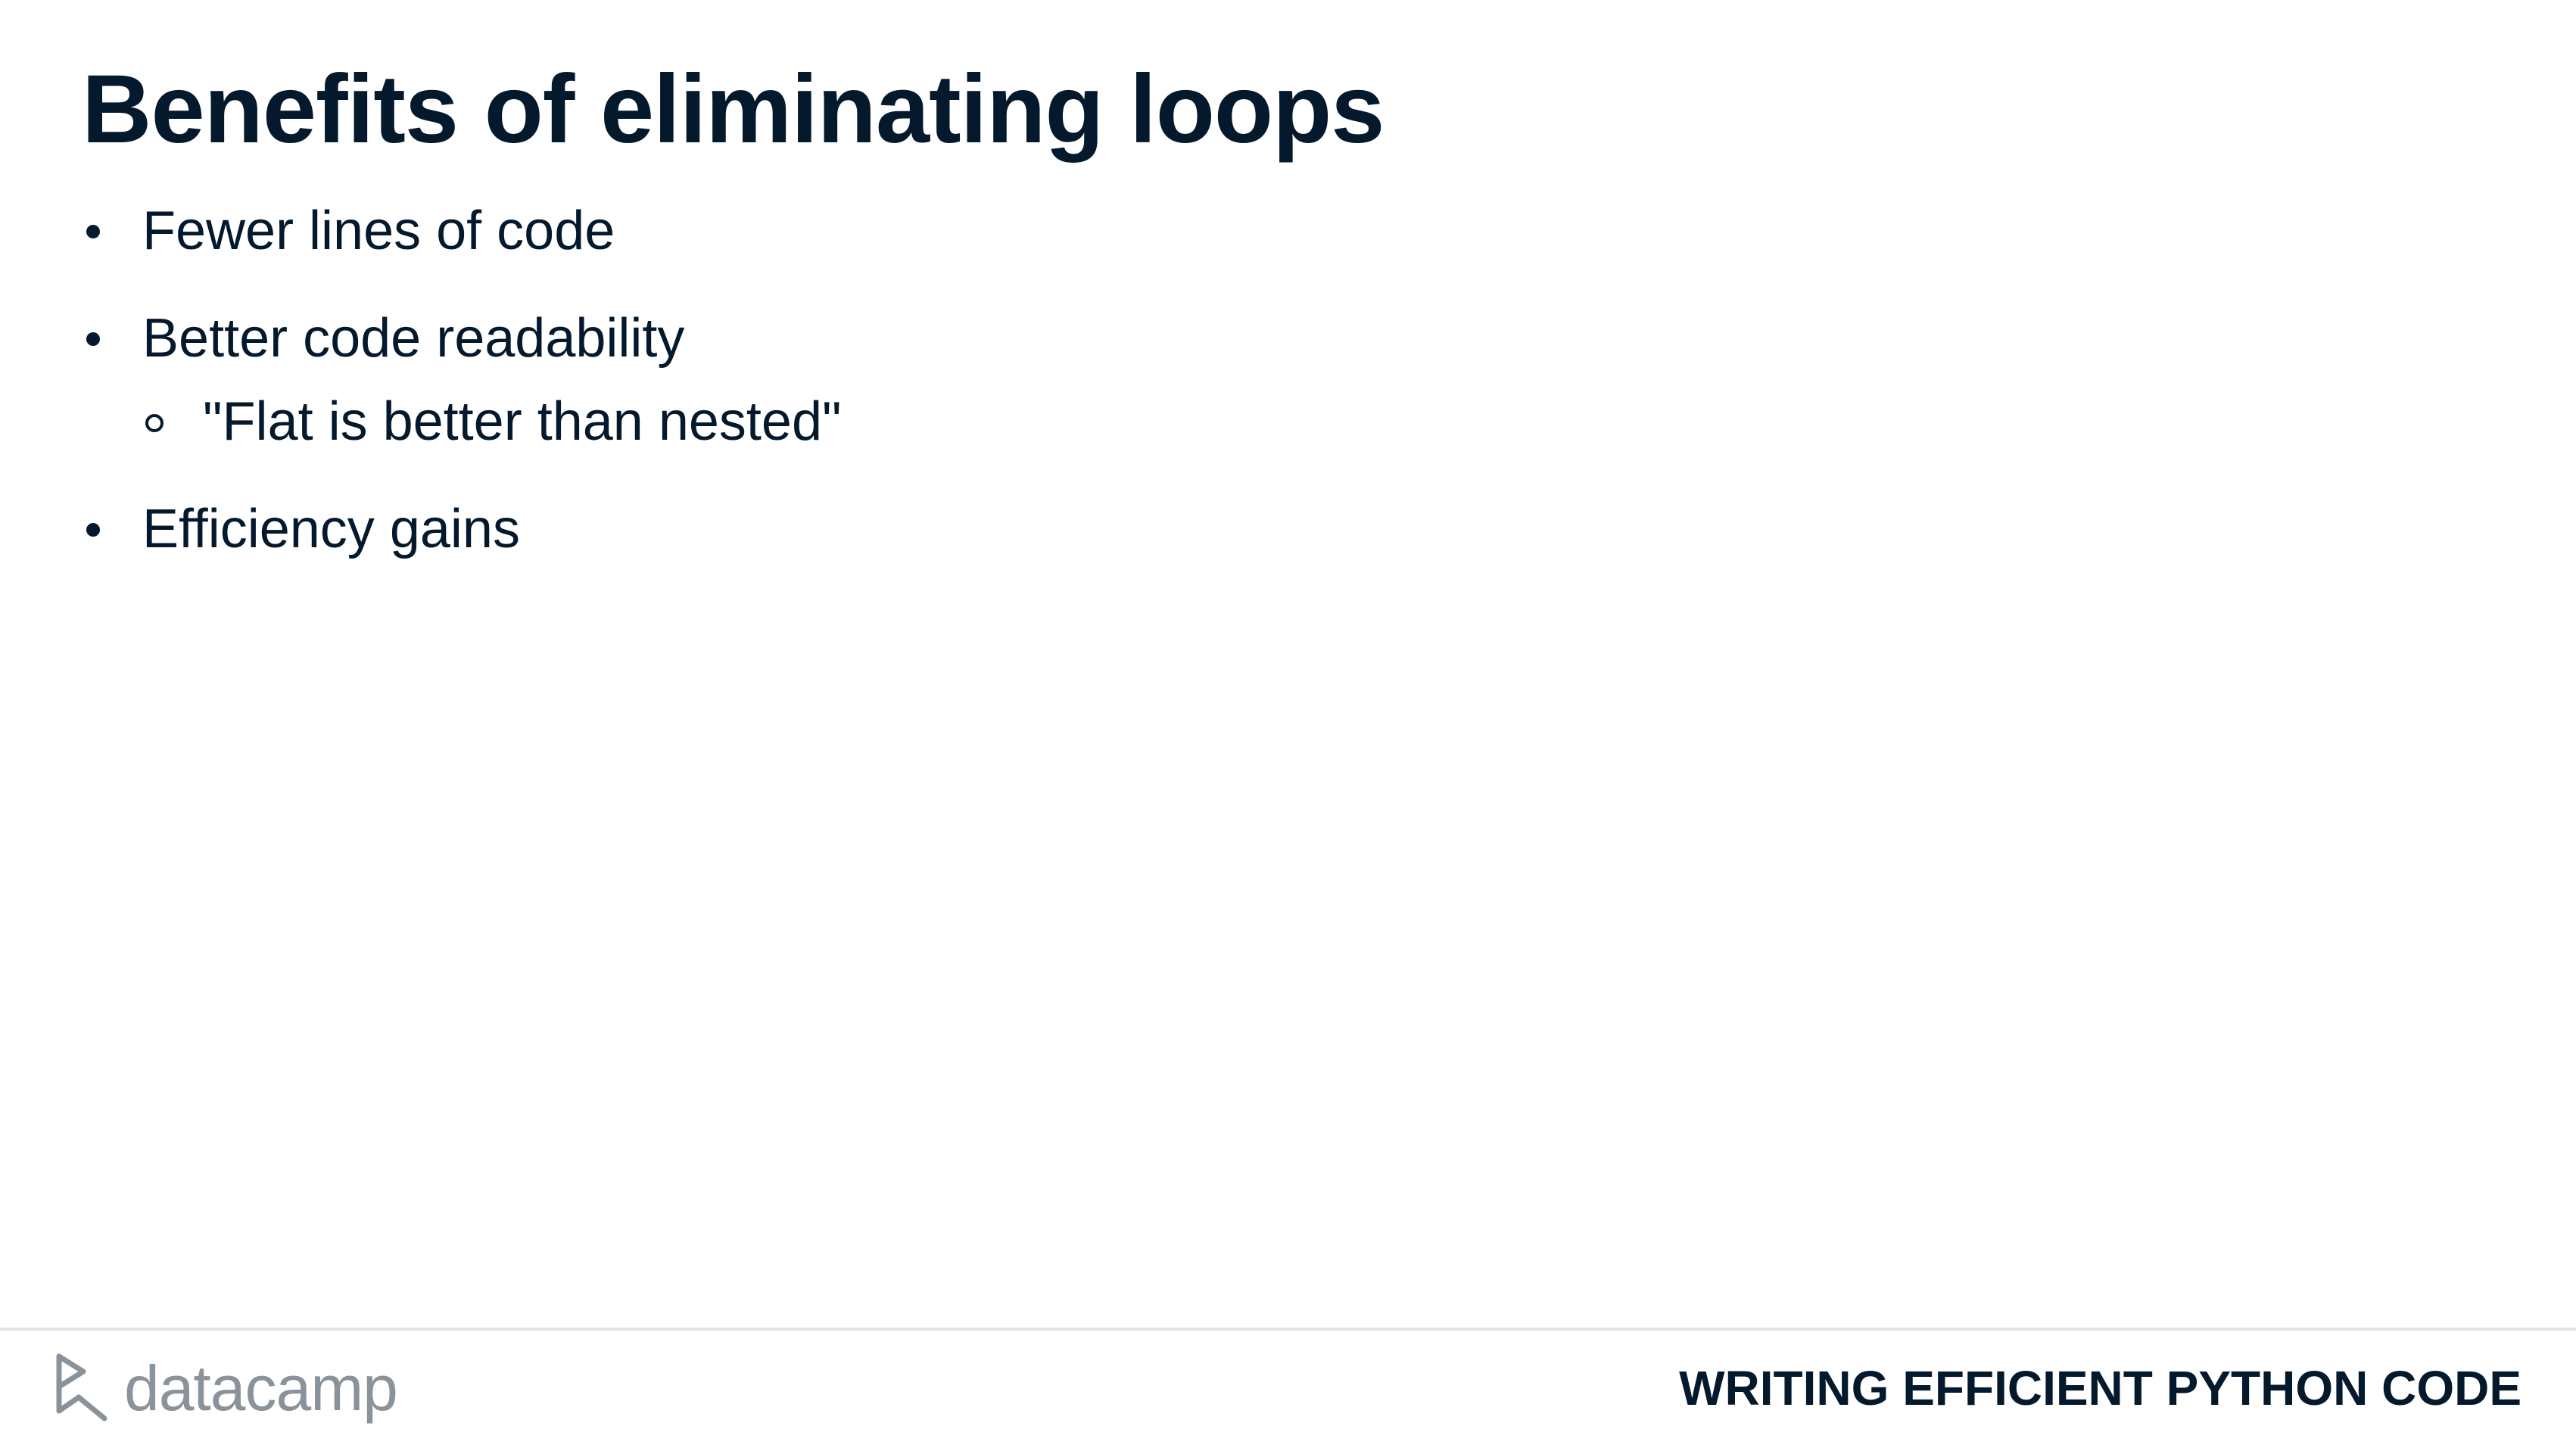 The height and width of the screenshot is (1451, 2576). What do you see at coordinates (414, 338) in the screenshot?
I see `bullet-text: Better code readability` at bounding box center [414, 338].